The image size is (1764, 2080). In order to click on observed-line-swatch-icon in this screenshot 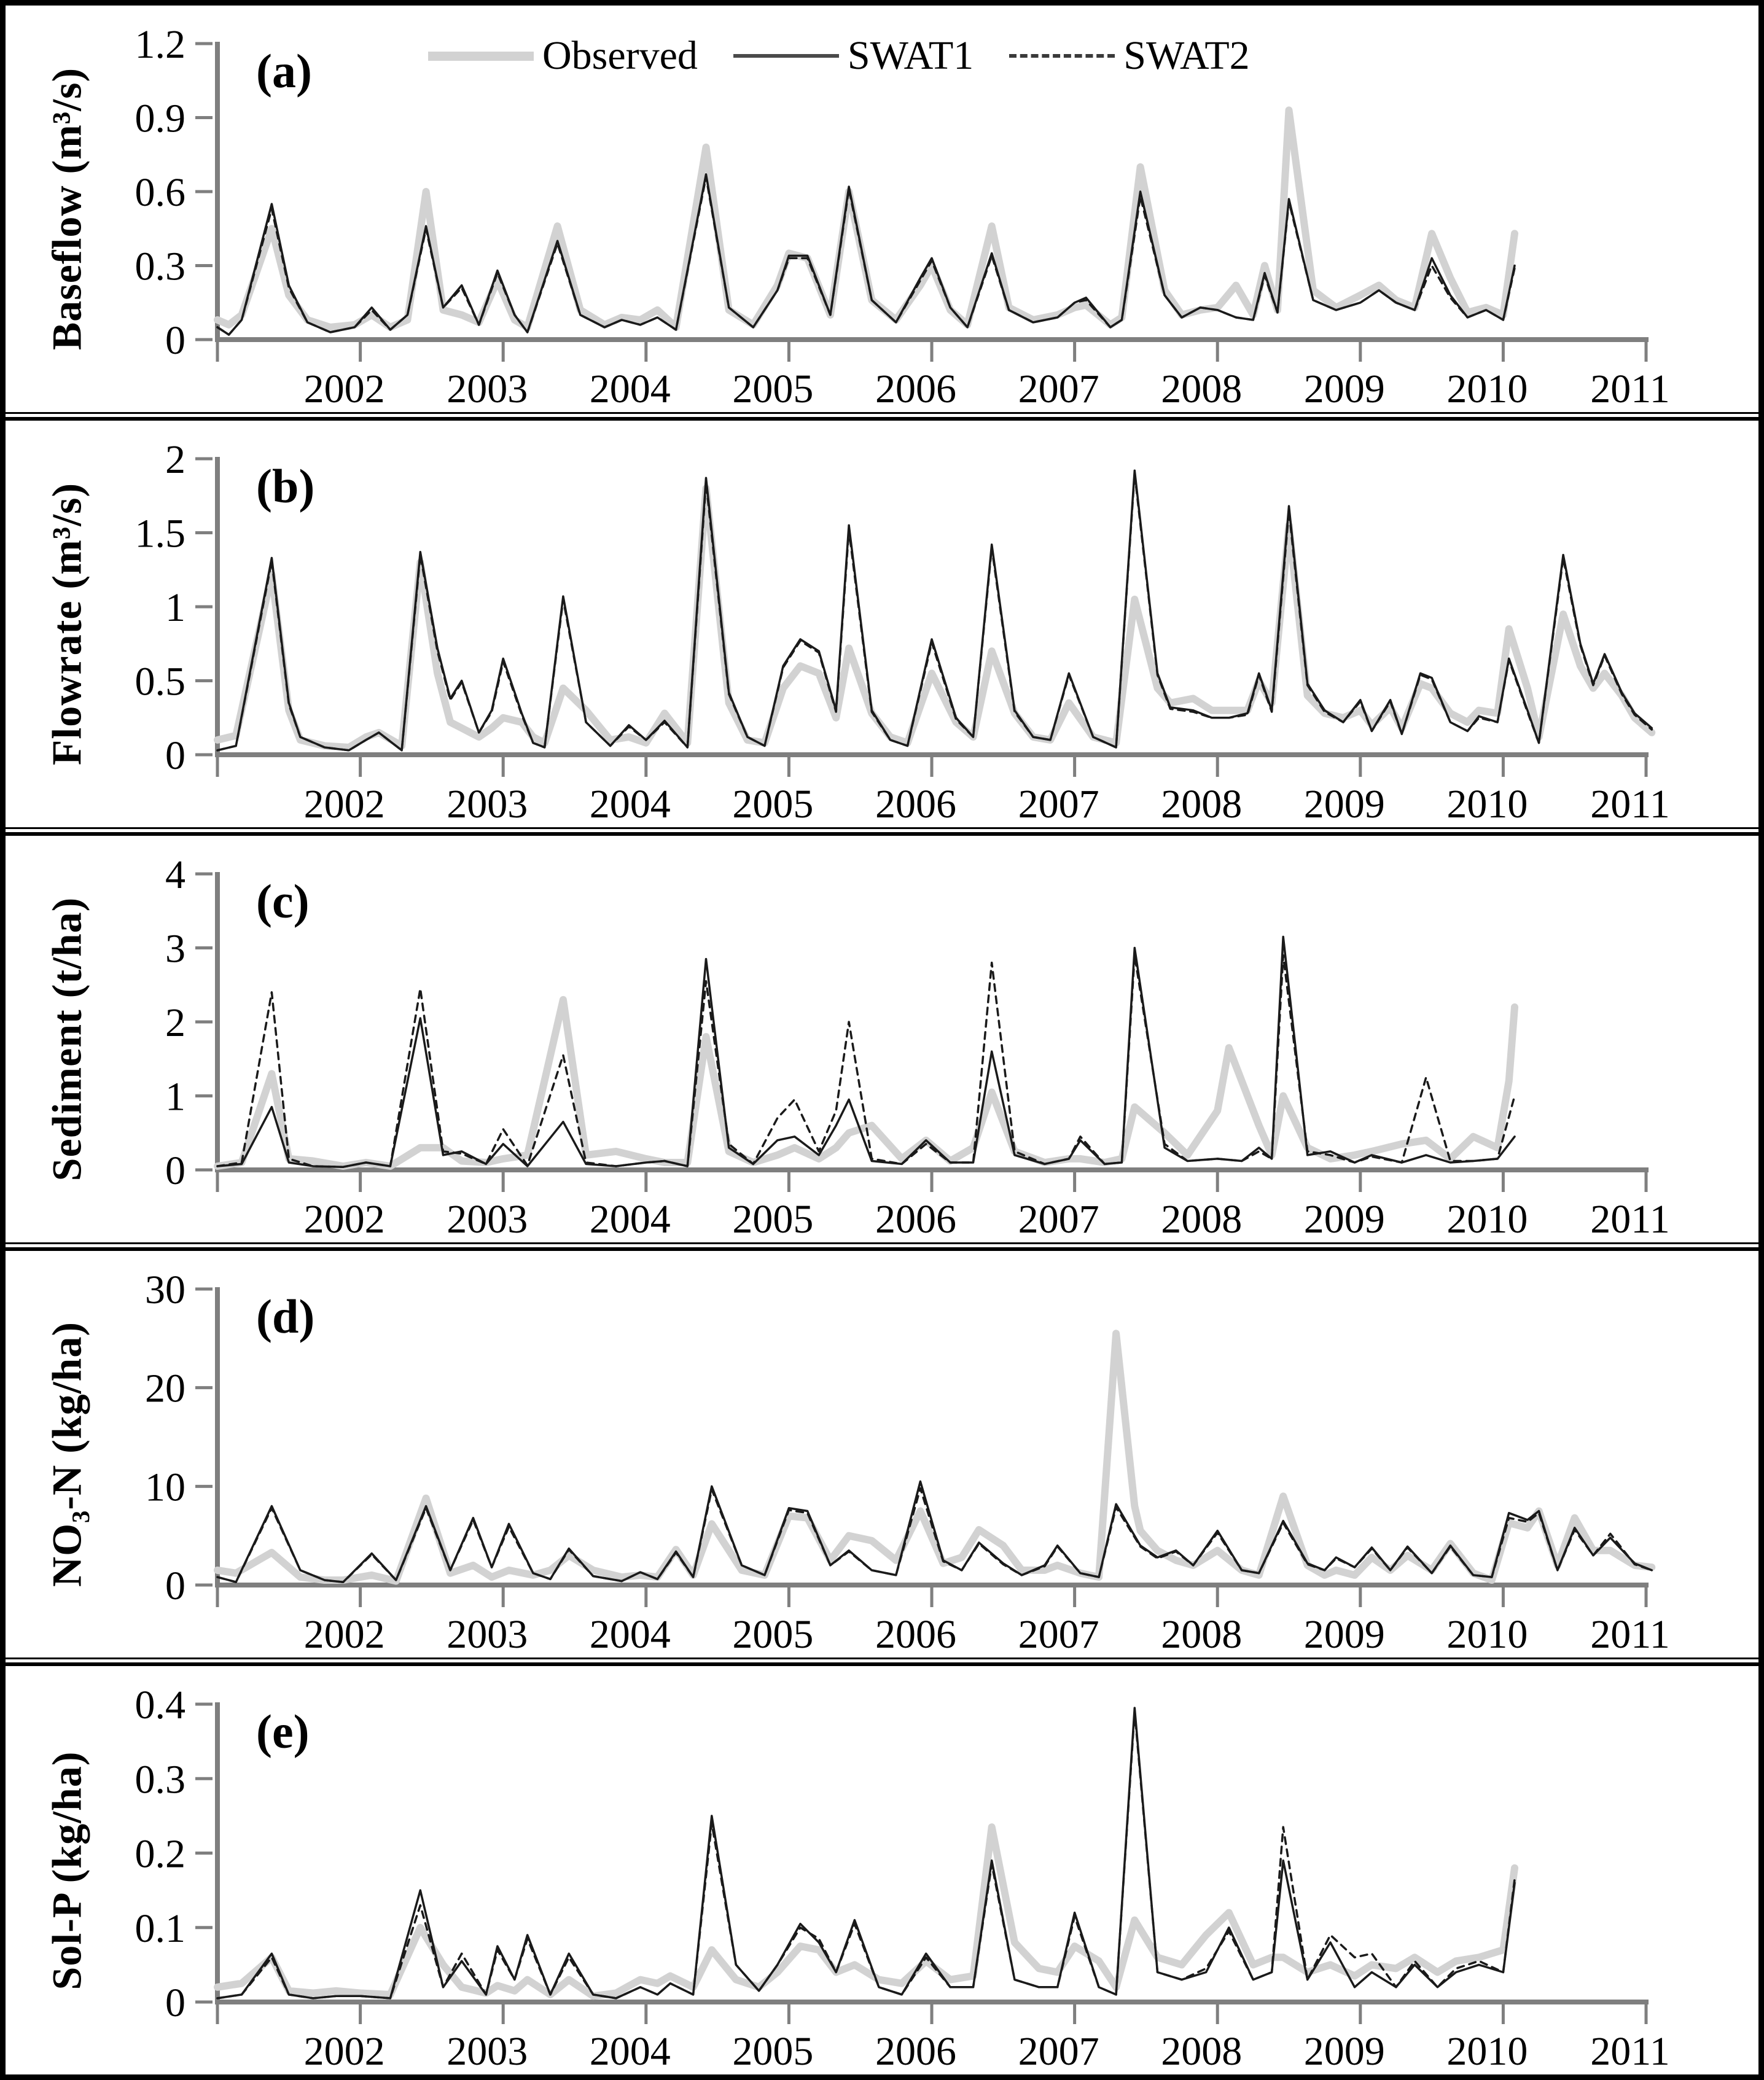, I will do `click(481, 56)`.